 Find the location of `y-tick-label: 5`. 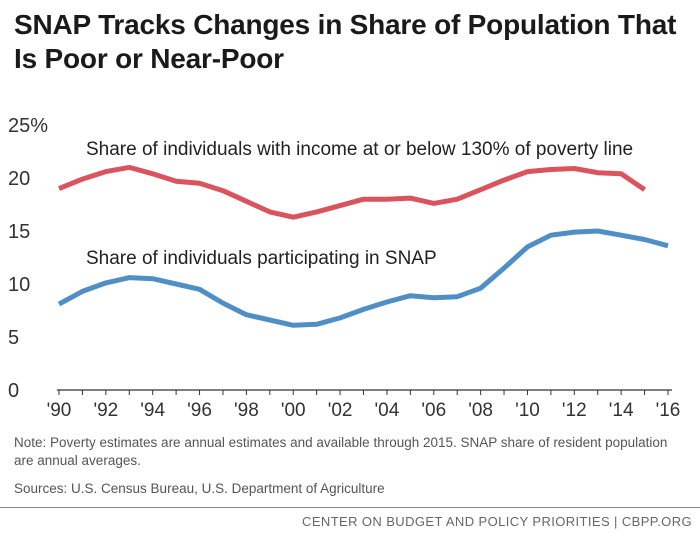

y-tick-label: 5 is located at coordinates (13, 338).